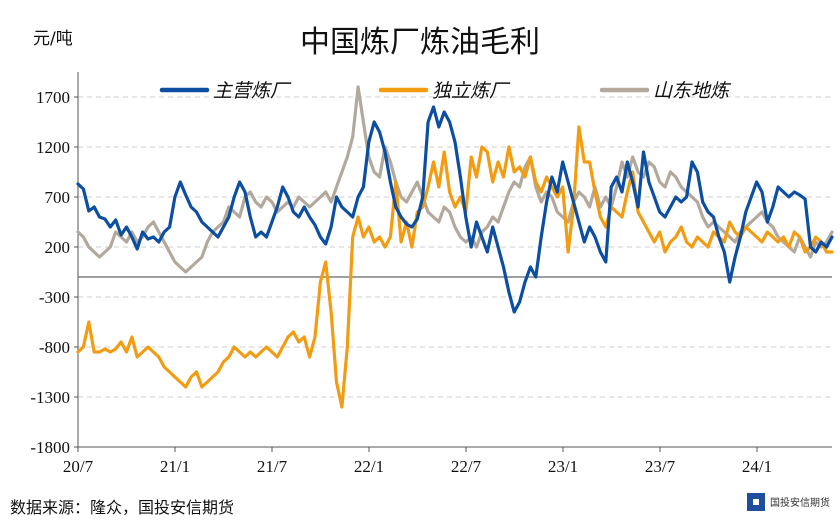 Image resolution: width=840 pixels, height=521 pixels. I want to click on legend-label-1: 独立炼厂, so click(471, 91).